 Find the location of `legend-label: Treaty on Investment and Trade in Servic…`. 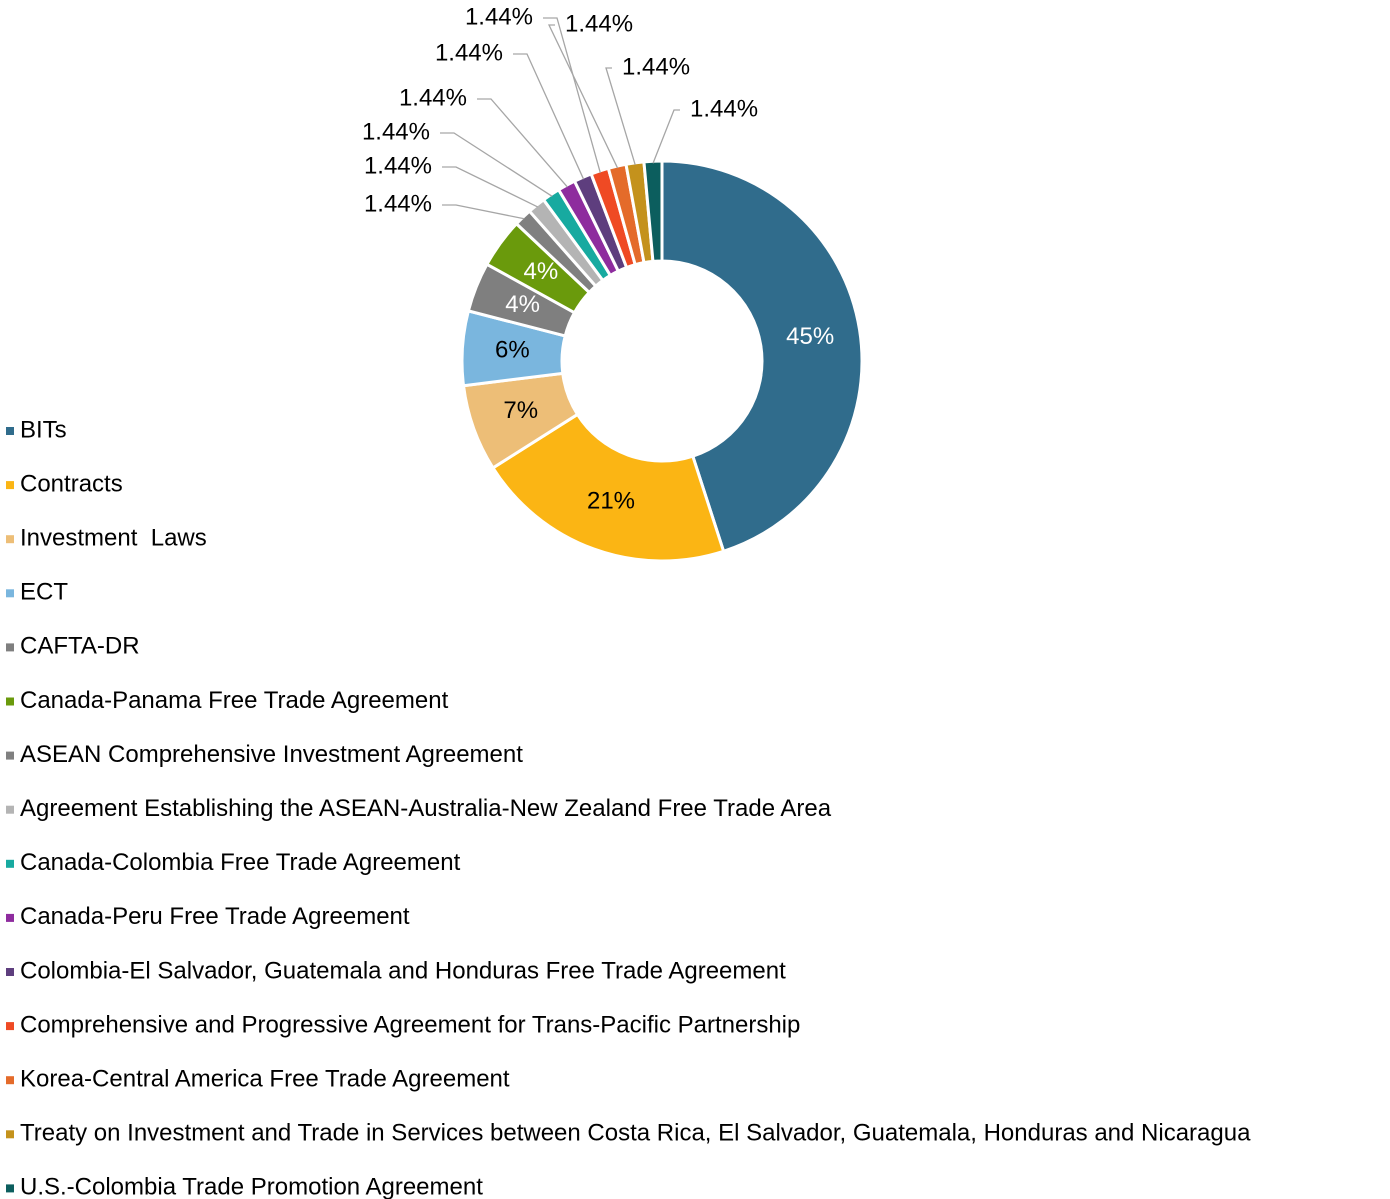

legend-label: Treaty on Investment and Trade in Servic… is located at coordinates (635, 1133).